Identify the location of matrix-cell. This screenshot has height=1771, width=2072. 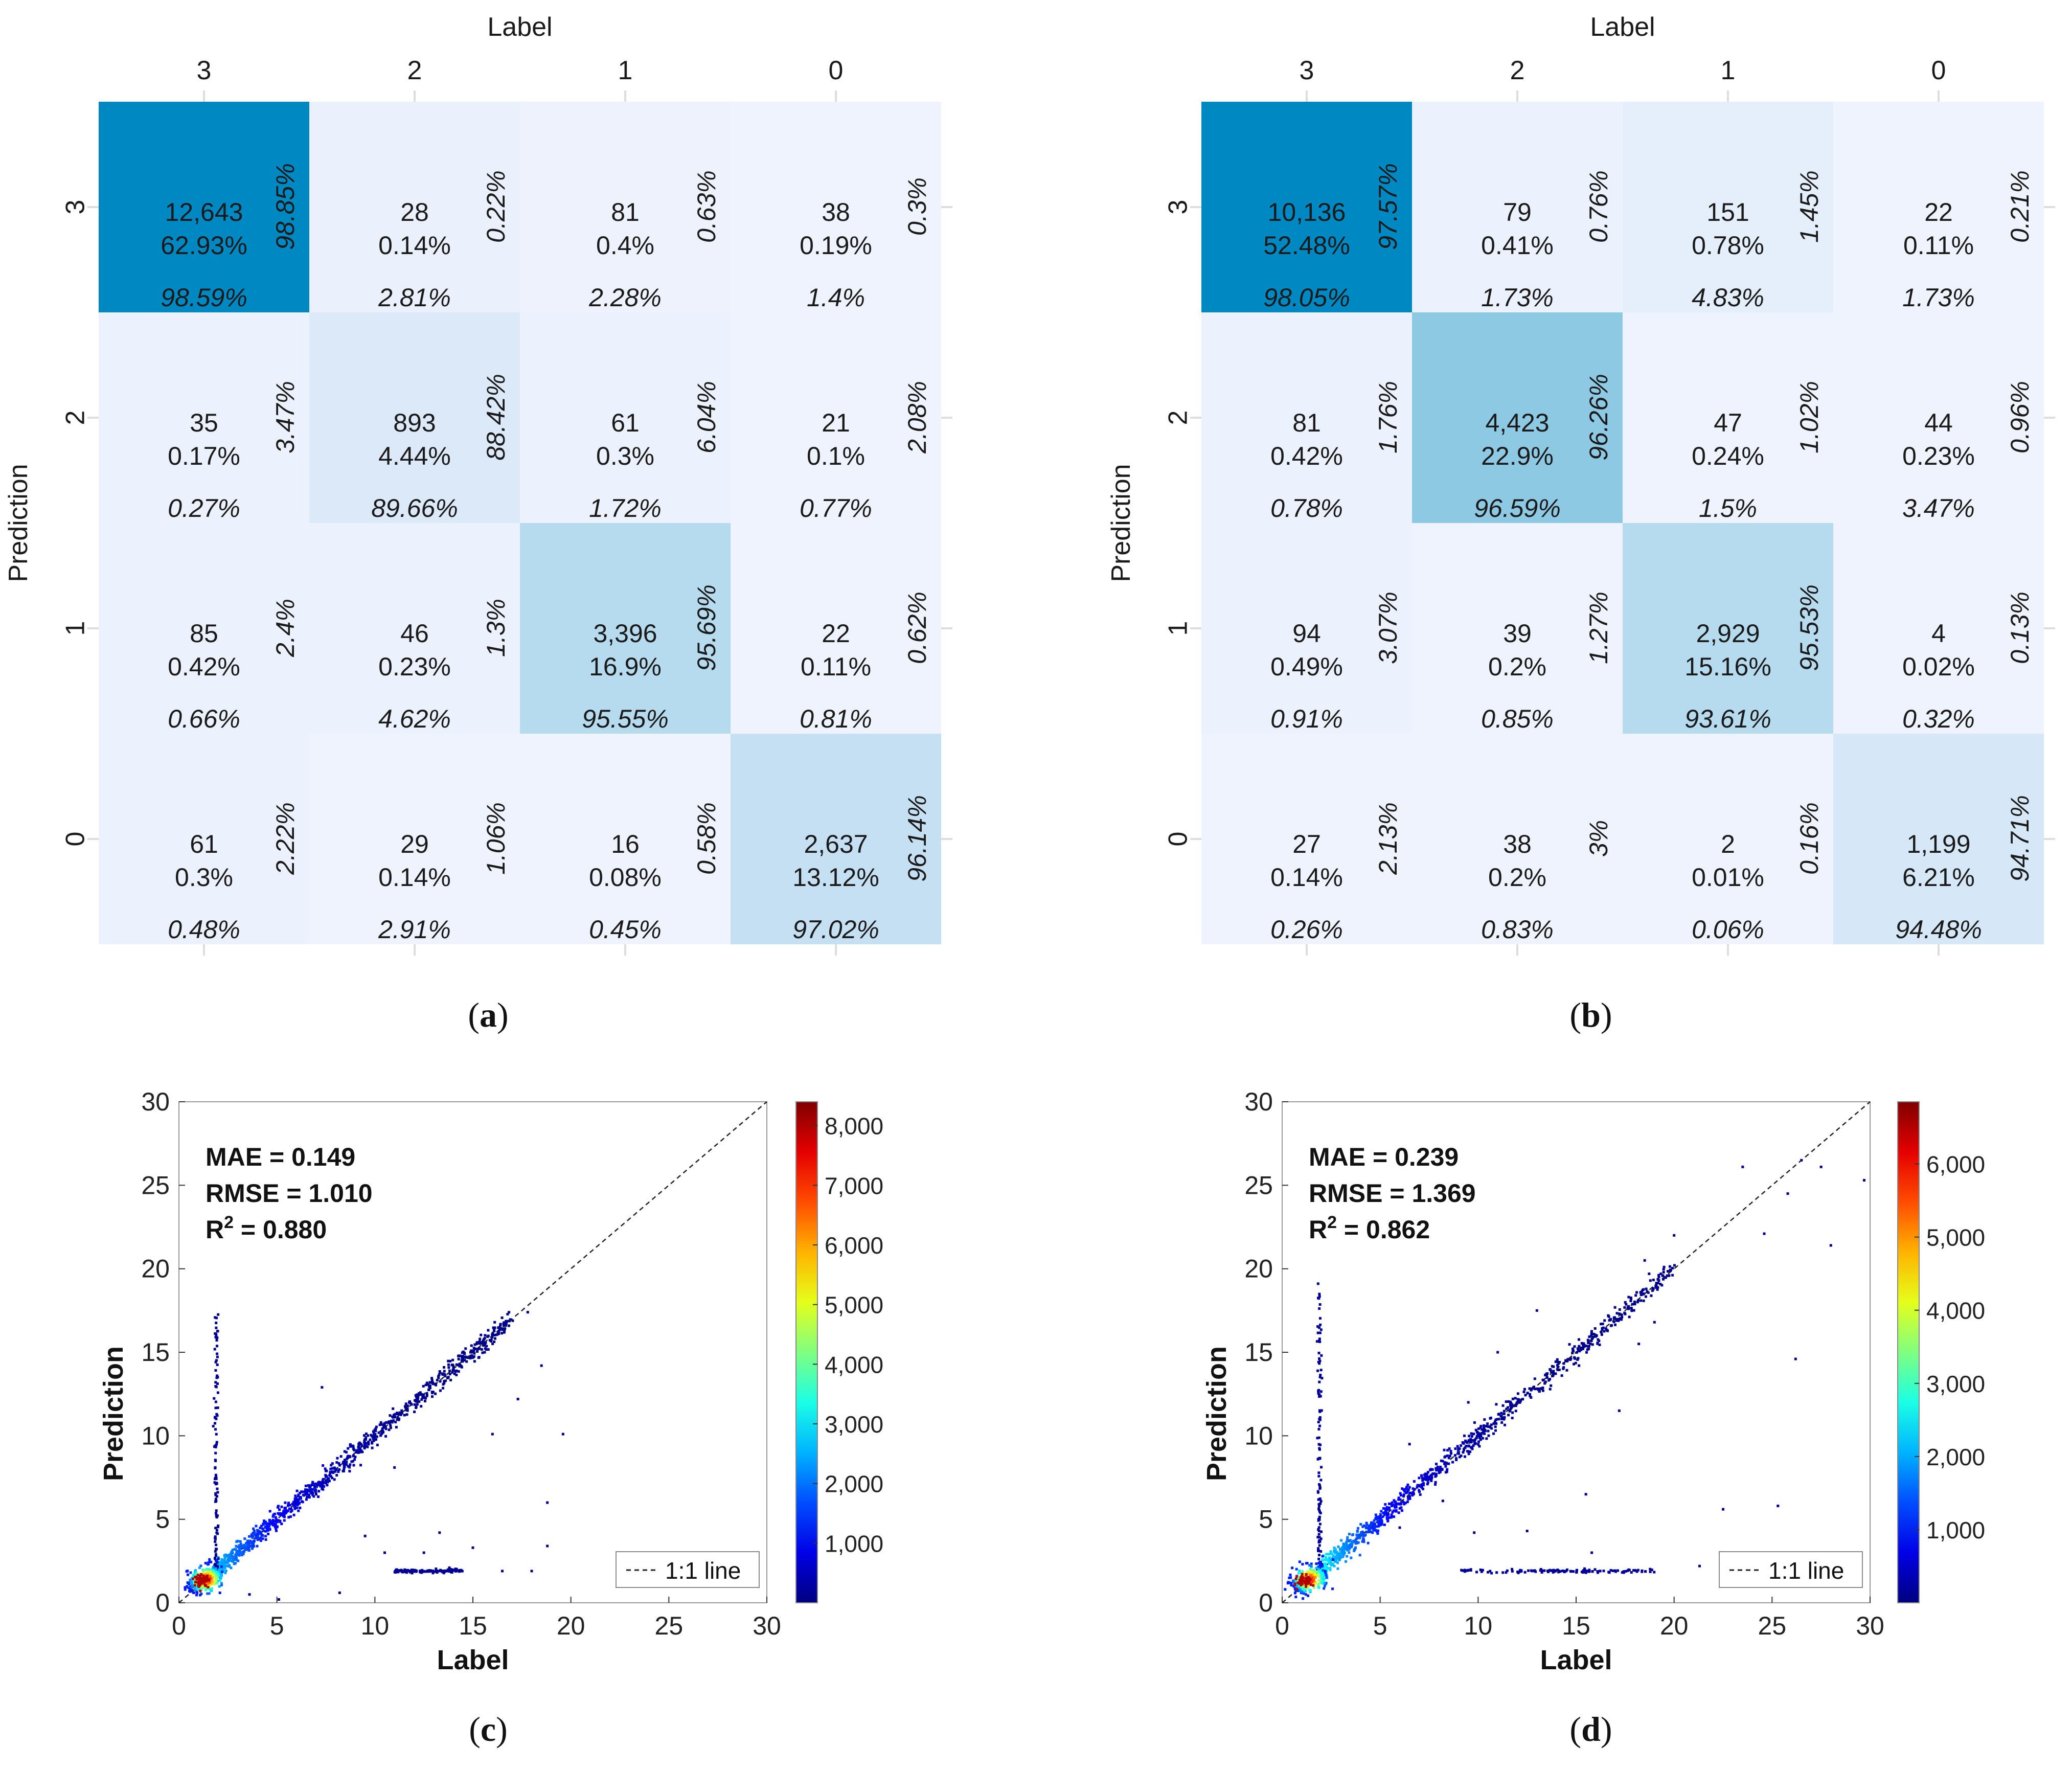
(1728, 417).